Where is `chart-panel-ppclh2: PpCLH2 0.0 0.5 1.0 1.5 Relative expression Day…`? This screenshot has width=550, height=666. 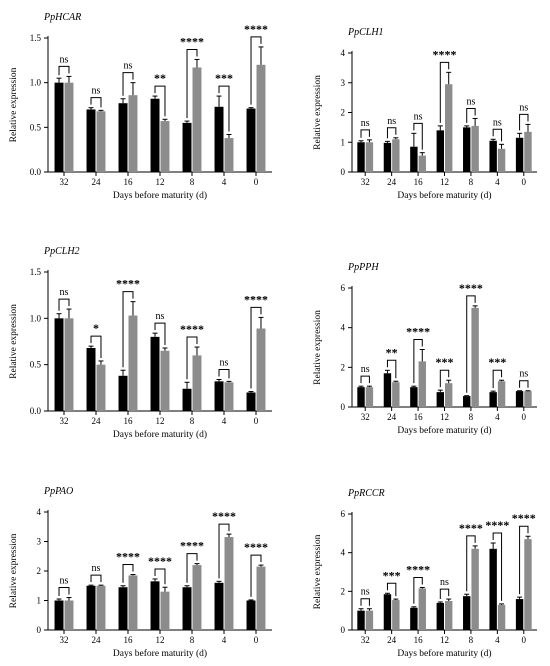 chart-panel-ppclh2: PpCLH2 0.0 0.5 1.0 1.5 Relative expression Day… is located at coordinates (140, 343).